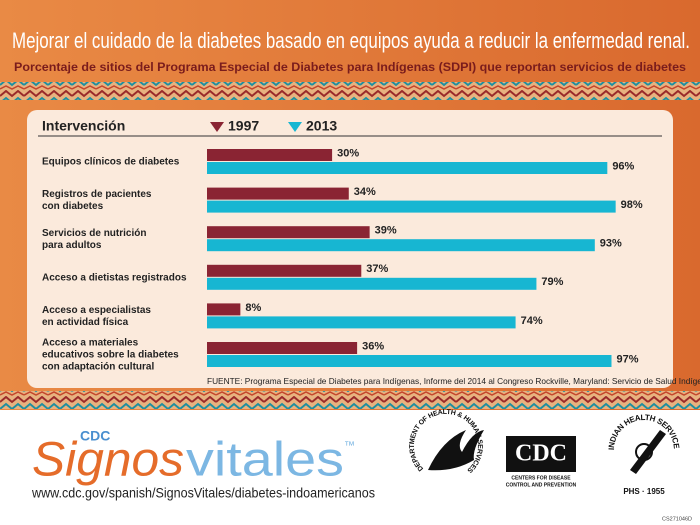  Describe the element at coordinates (386, 231) in the screenshot. I see `value-label: 39%` at that location.